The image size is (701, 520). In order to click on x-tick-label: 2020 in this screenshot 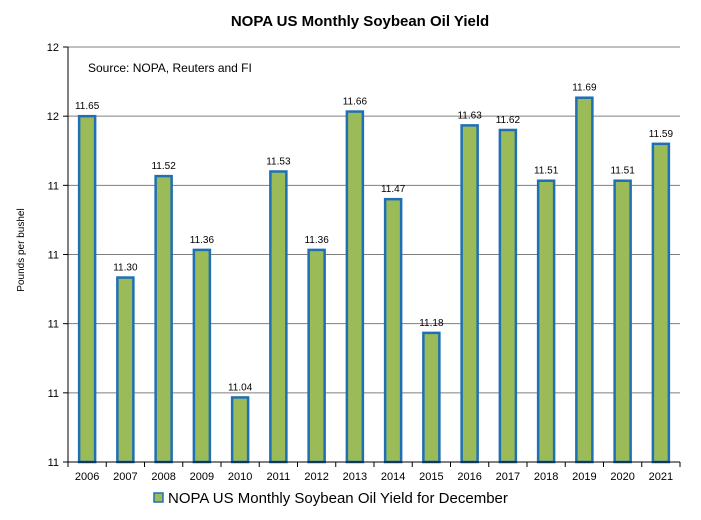, I will do `click(622, 477)`.